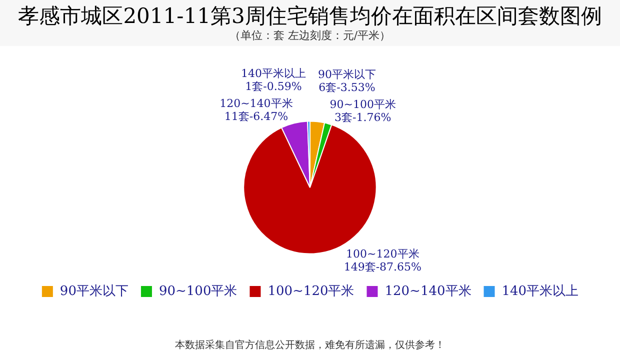 The width and height of the screenshot is (620, 361). Describe the element at coordinates (273, 73) in the screenshot. I see `slice-label: 140平米以上` at that location.